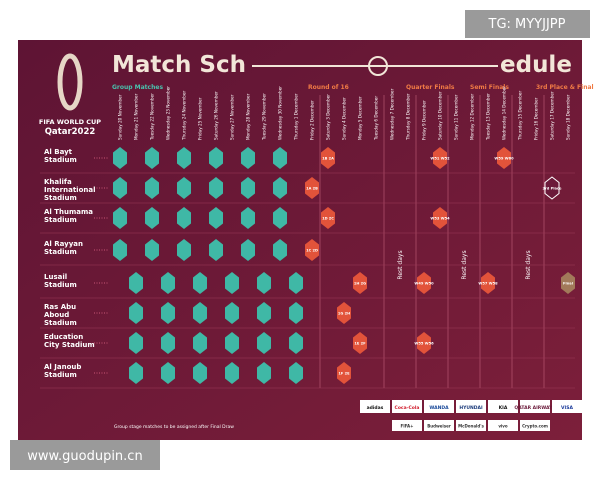  Describe the element at coordinates (120, 117) in the screenshot. I see `date-label: Sunday 20 November` at that location.